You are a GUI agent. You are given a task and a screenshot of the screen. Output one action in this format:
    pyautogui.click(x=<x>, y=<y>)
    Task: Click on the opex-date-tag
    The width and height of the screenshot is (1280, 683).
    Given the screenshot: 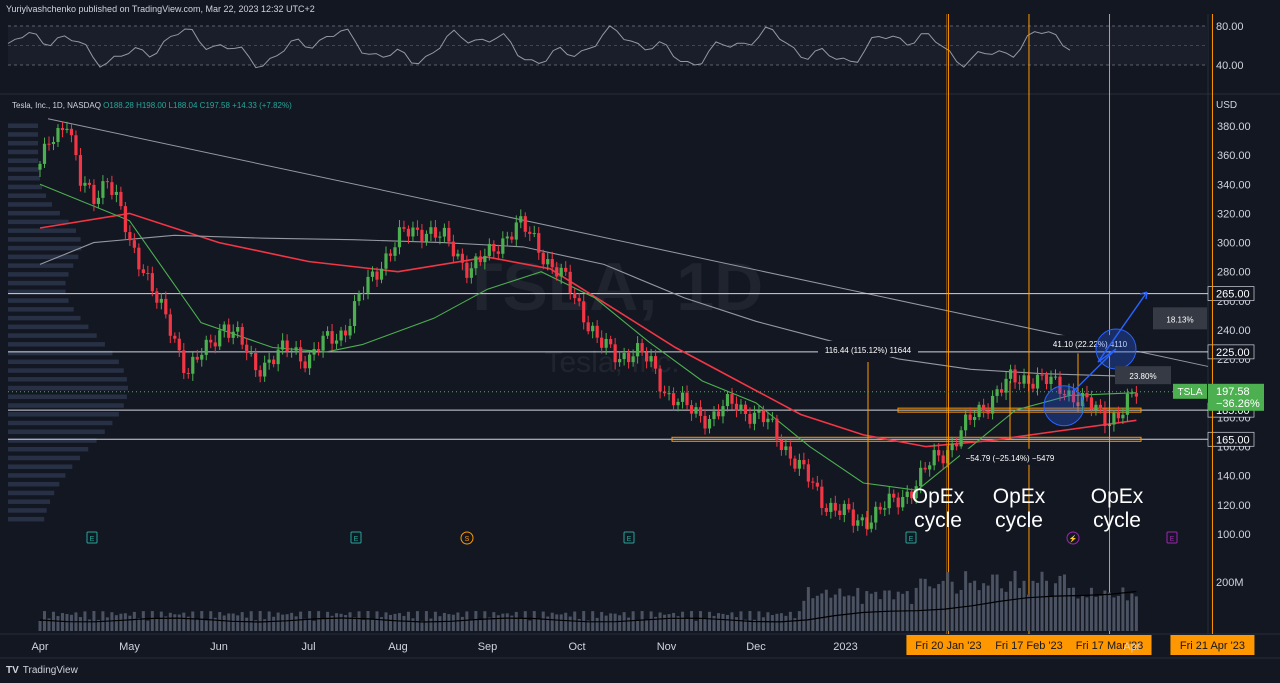 What is the action you would take?
    pyautogui.click(x=1028, y=645)
    